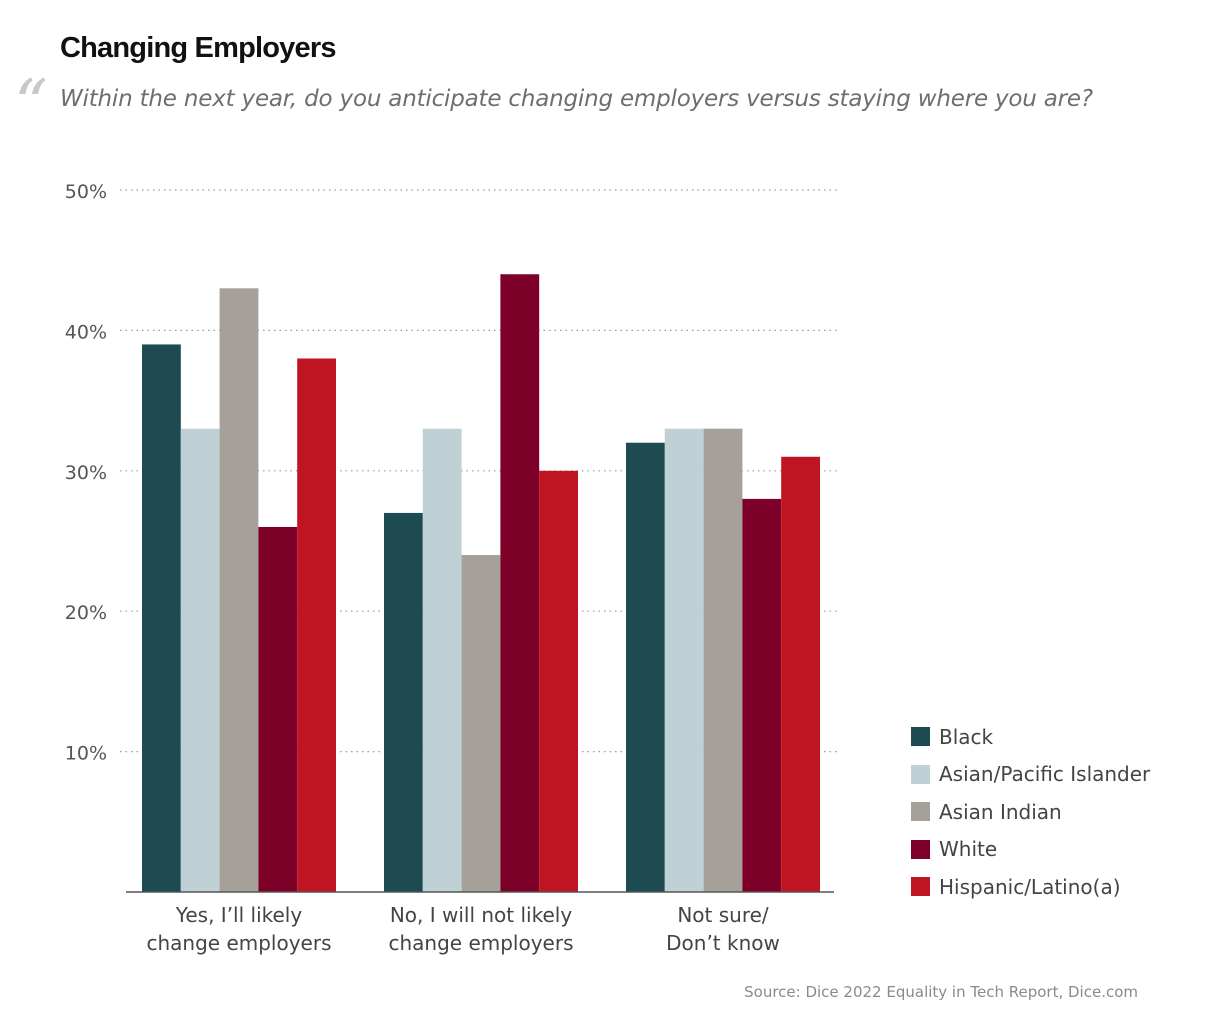  Describe the element at coordinates (800, 674) in the screenshot. I see `bar-hispanic-latino-a--2` at that location.